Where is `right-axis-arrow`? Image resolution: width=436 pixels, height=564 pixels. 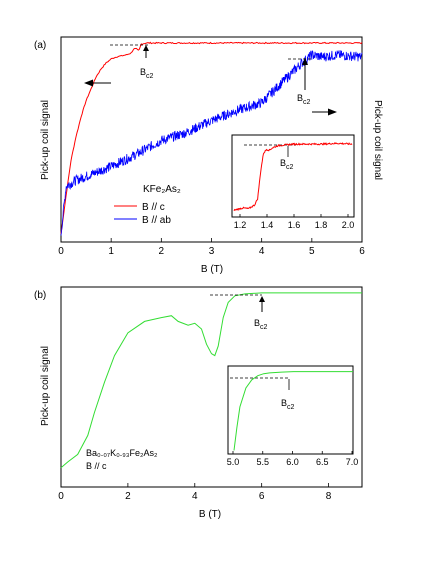
right-axis-arrow is located at coordinates (324, 112).